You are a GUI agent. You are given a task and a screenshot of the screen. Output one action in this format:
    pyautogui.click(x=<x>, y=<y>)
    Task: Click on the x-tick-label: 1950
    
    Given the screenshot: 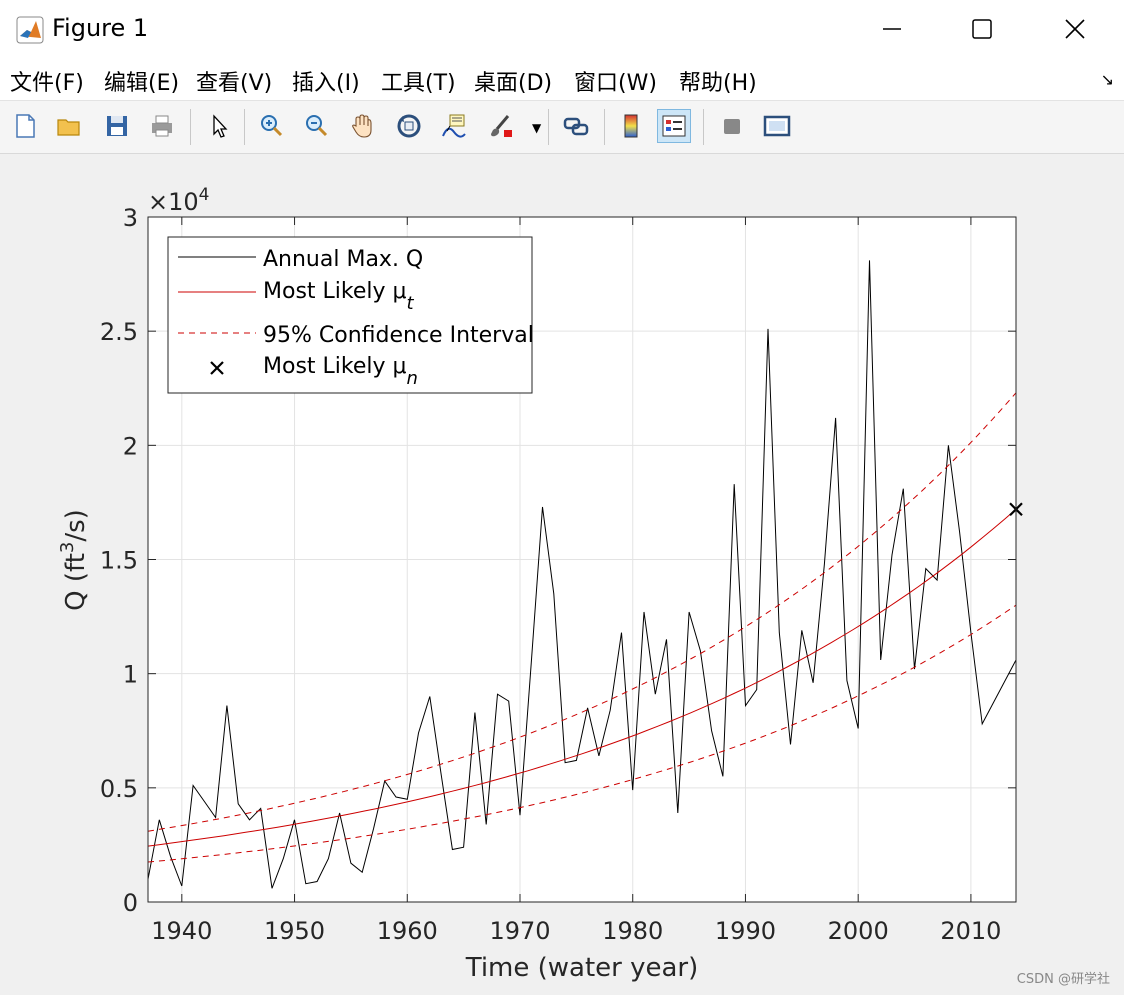 What is the action you would take?
    pyautogui.click(x=294, y=931)
    